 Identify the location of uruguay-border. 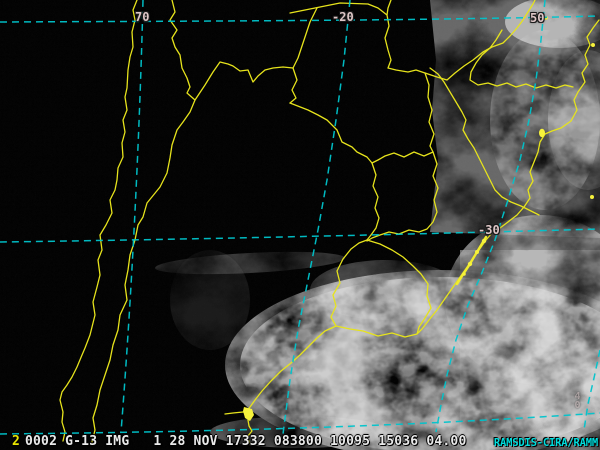
(381, 288).